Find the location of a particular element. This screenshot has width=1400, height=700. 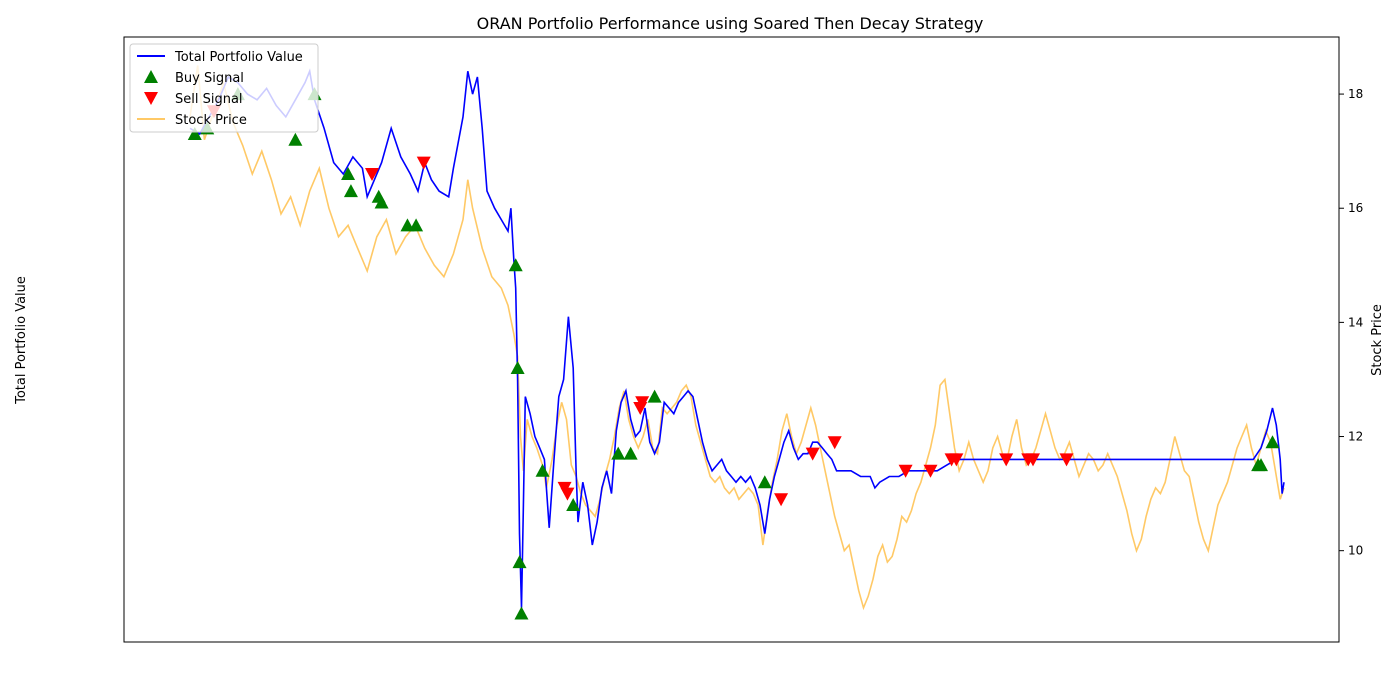

legend-buy-label: Buy Signal is located at coordinates (209, 78).